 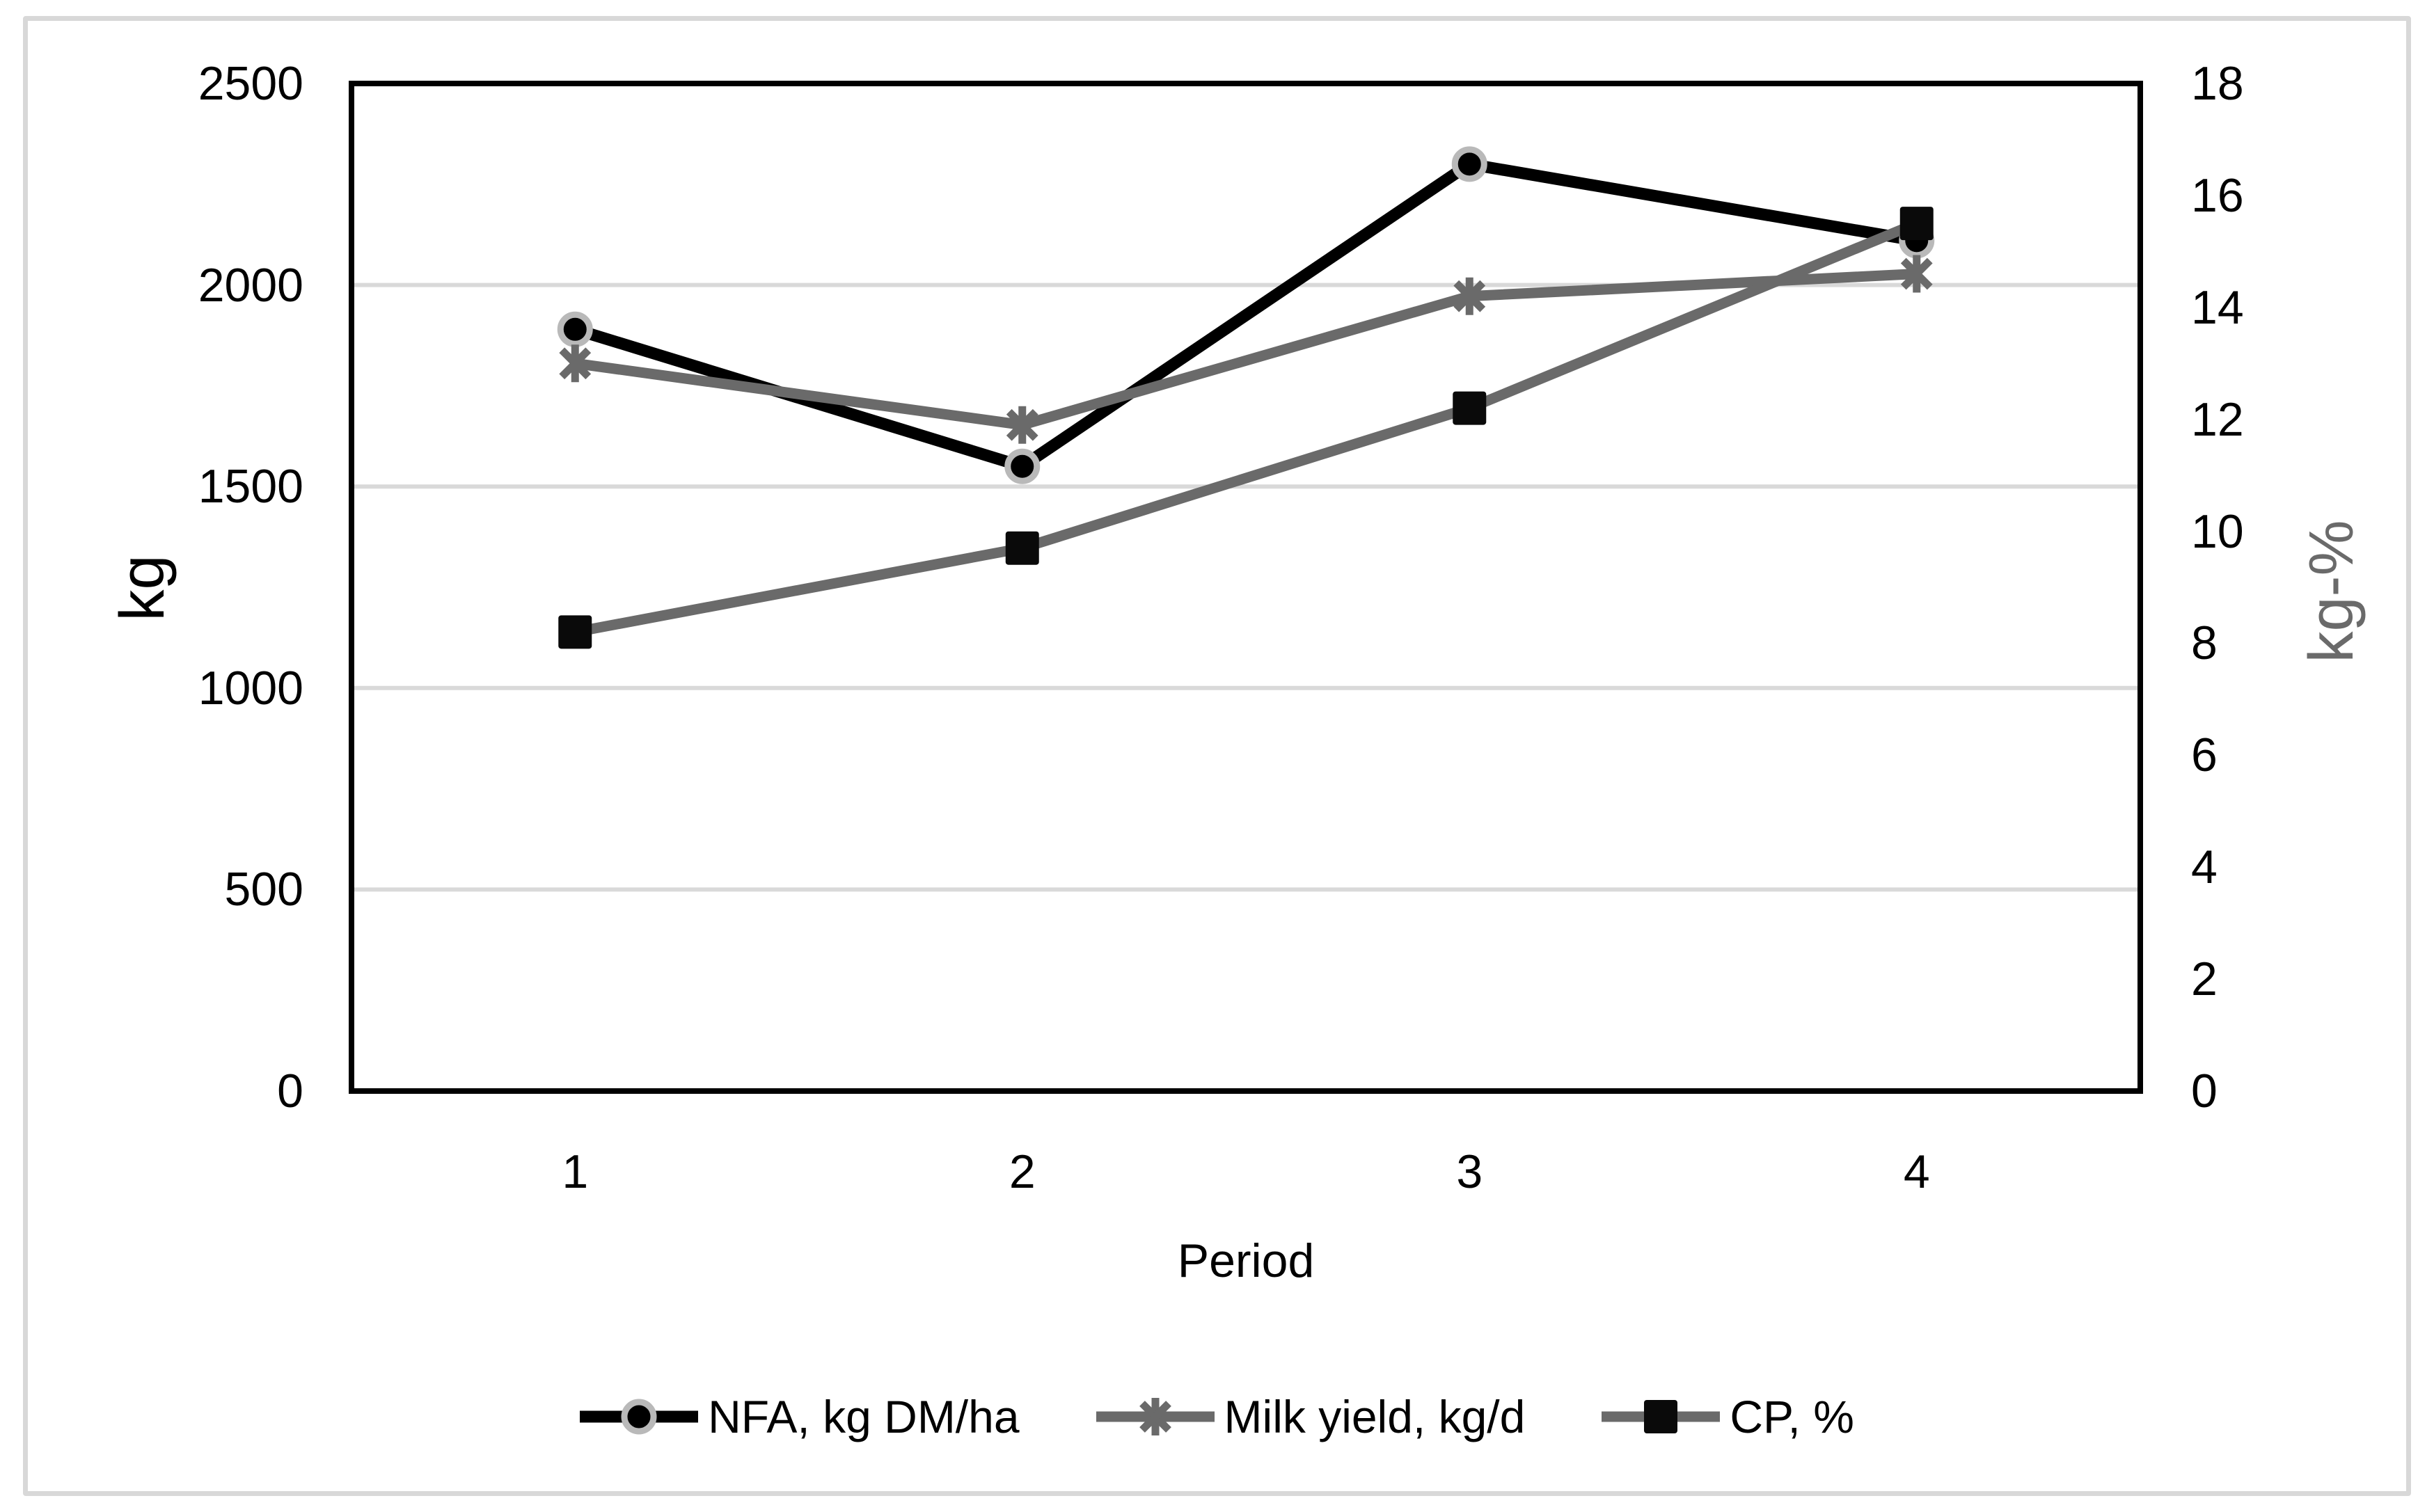 I want to click on y-right-tick-10: 10, so click(x=2217, y=531).